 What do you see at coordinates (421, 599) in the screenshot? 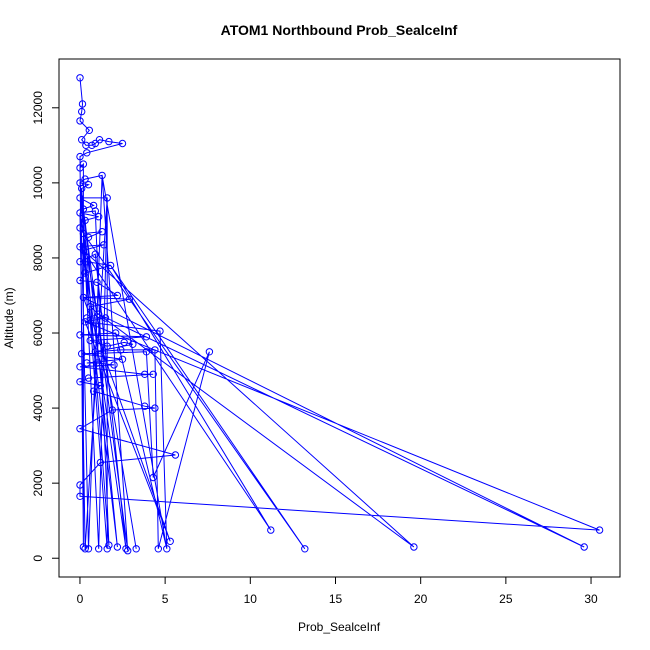
I see `x-tick-label: 20` at bounding box center [421, 599].